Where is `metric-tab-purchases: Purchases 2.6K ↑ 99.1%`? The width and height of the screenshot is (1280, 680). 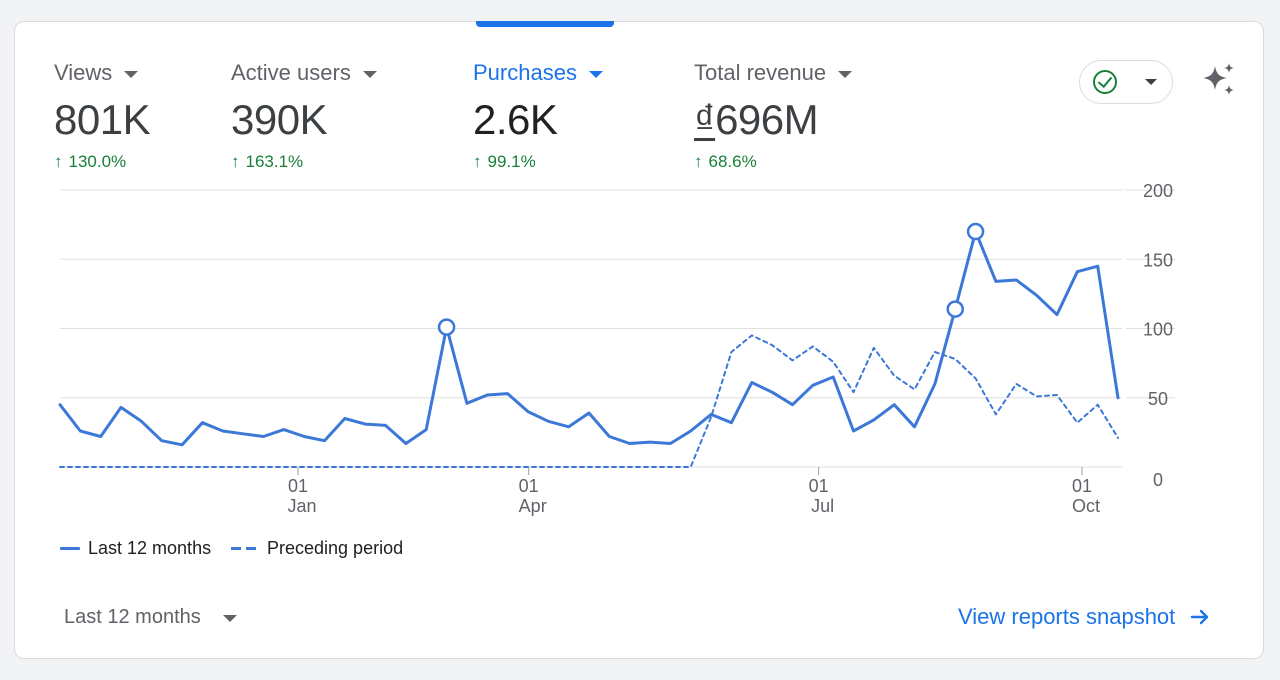 metric-tab-purchases: Purchases 2.6K ↑ 99.1% is located at coordinates (538, 115).